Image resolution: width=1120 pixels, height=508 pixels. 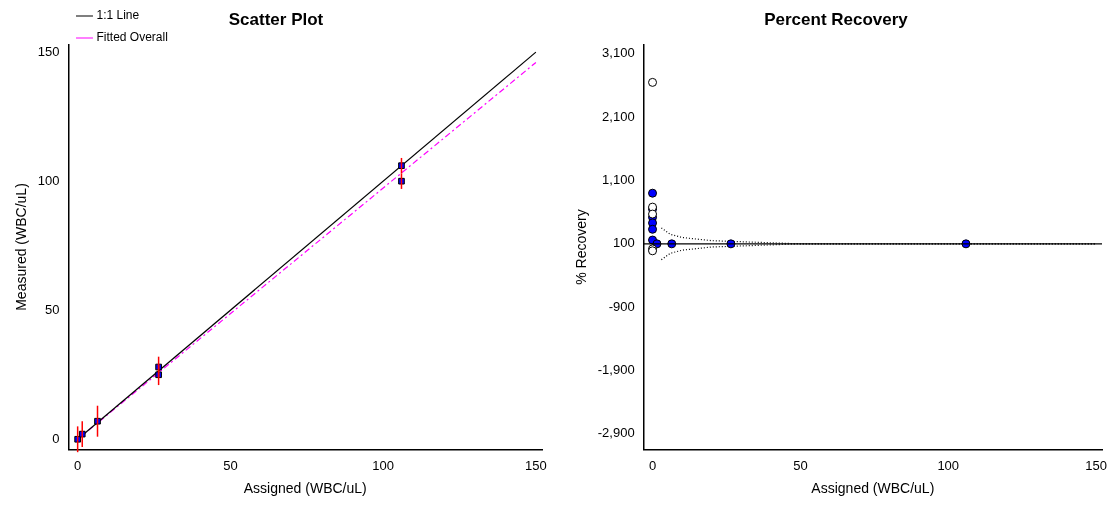 I want to click on y-tick-label: 3,100, so click(x=618, y=53).